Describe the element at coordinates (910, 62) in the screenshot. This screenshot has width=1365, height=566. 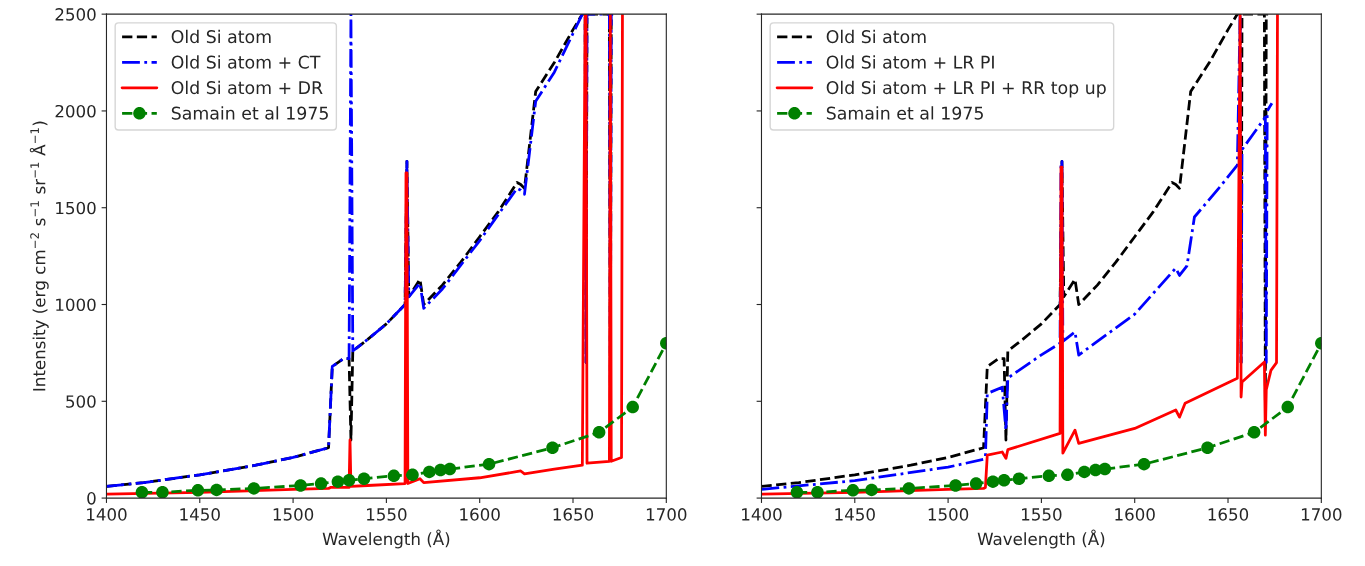
I see `legend-label: Old Si atom + LR PI` at that location.